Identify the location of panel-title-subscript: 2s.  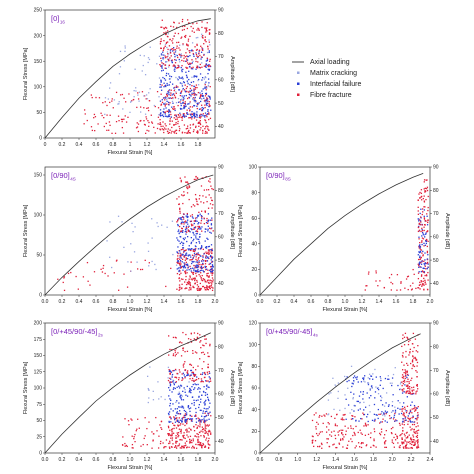
(101, 335).